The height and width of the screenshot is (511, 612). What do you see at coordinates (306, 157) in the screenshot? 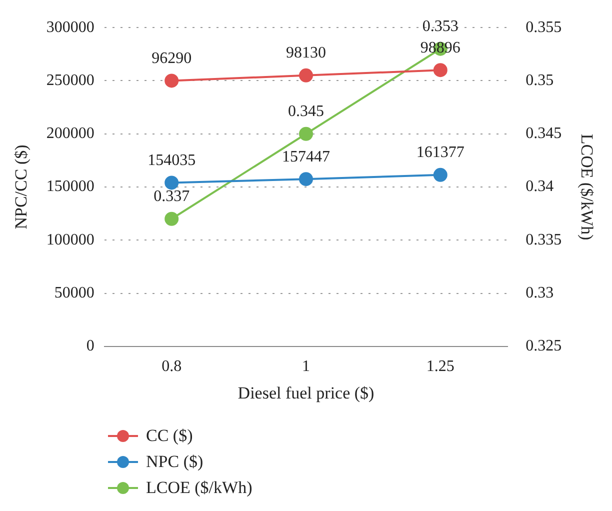
I see `data-label: 157447` at bounding box center [306, 157].